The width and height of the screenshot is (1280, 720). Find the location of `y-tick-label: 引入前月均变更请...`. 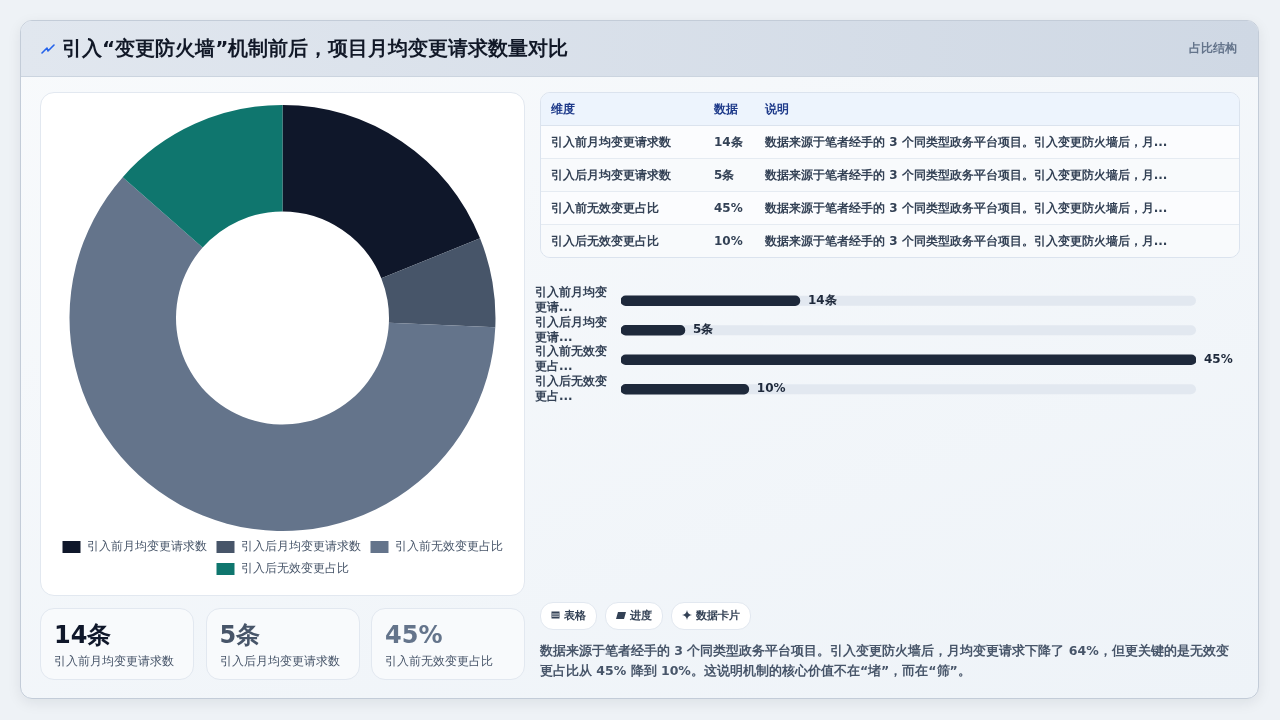

y-tick-label: 引入前月均变更请... is located at coordinates (571, 300).